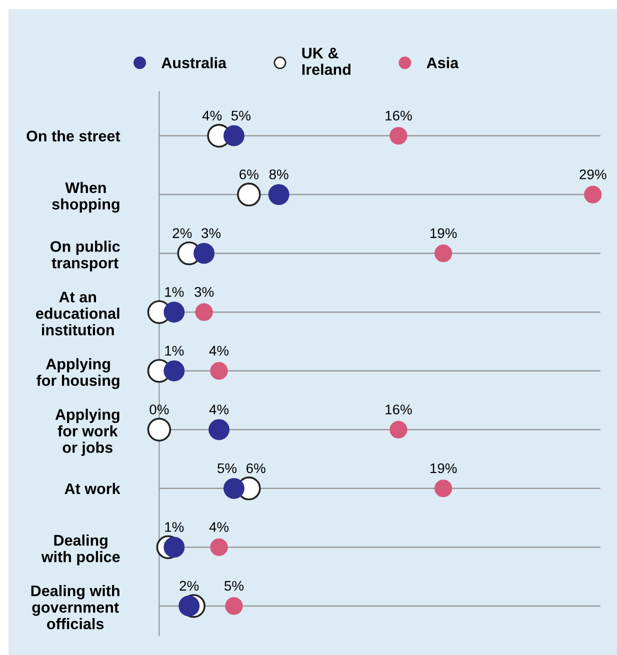 The image size is (617, 655). I want to click on legend-label: UK & Ireland, so click(326, 61).